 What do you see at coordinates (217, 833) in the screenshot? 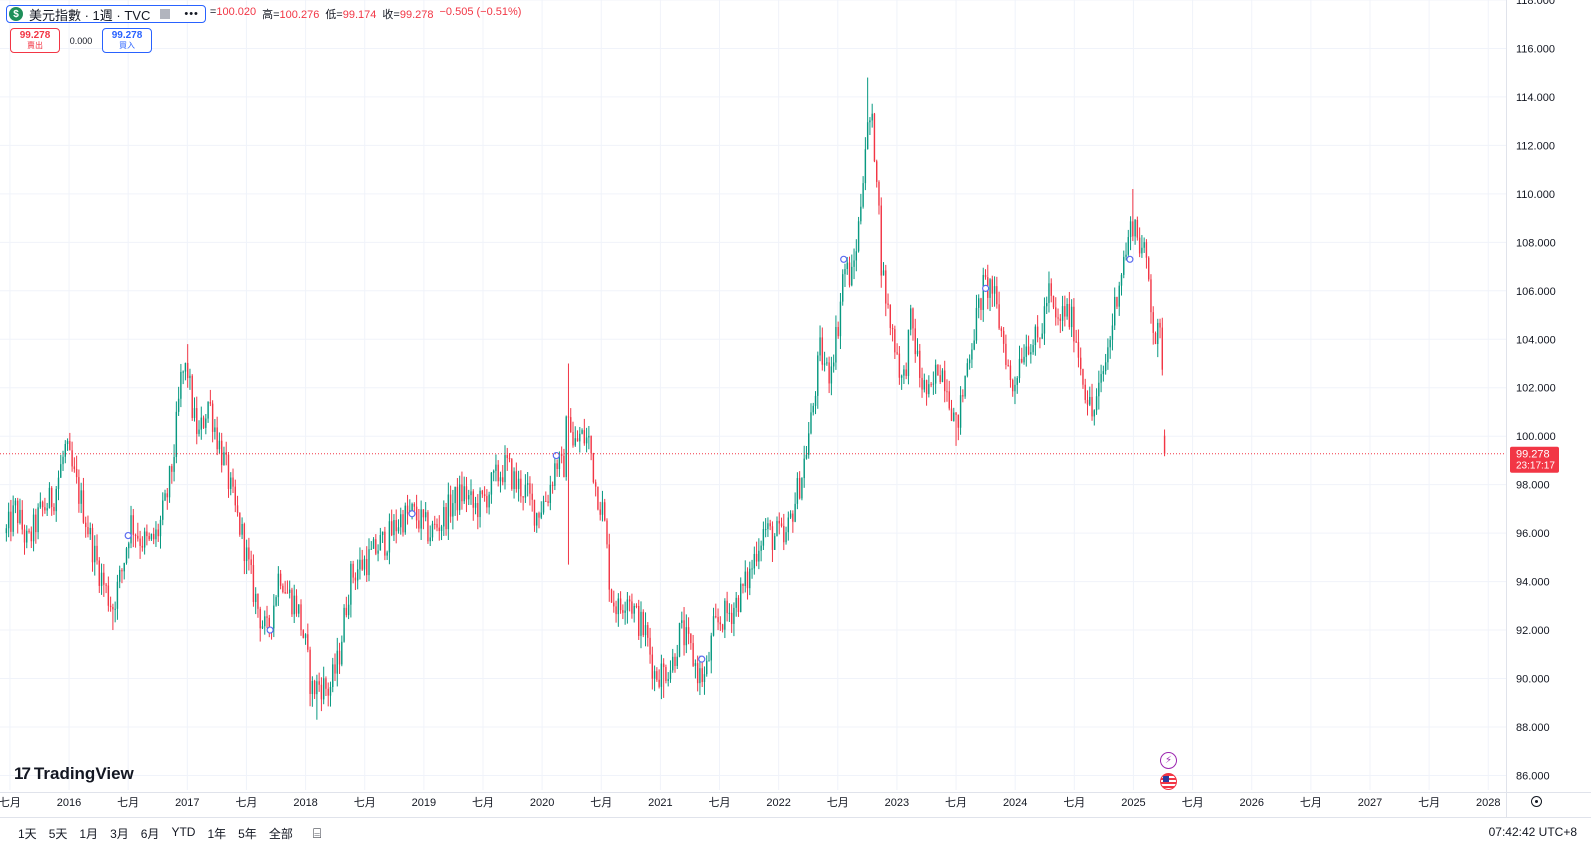
I see `range-button: 1年` at bounding box center [217, 833].